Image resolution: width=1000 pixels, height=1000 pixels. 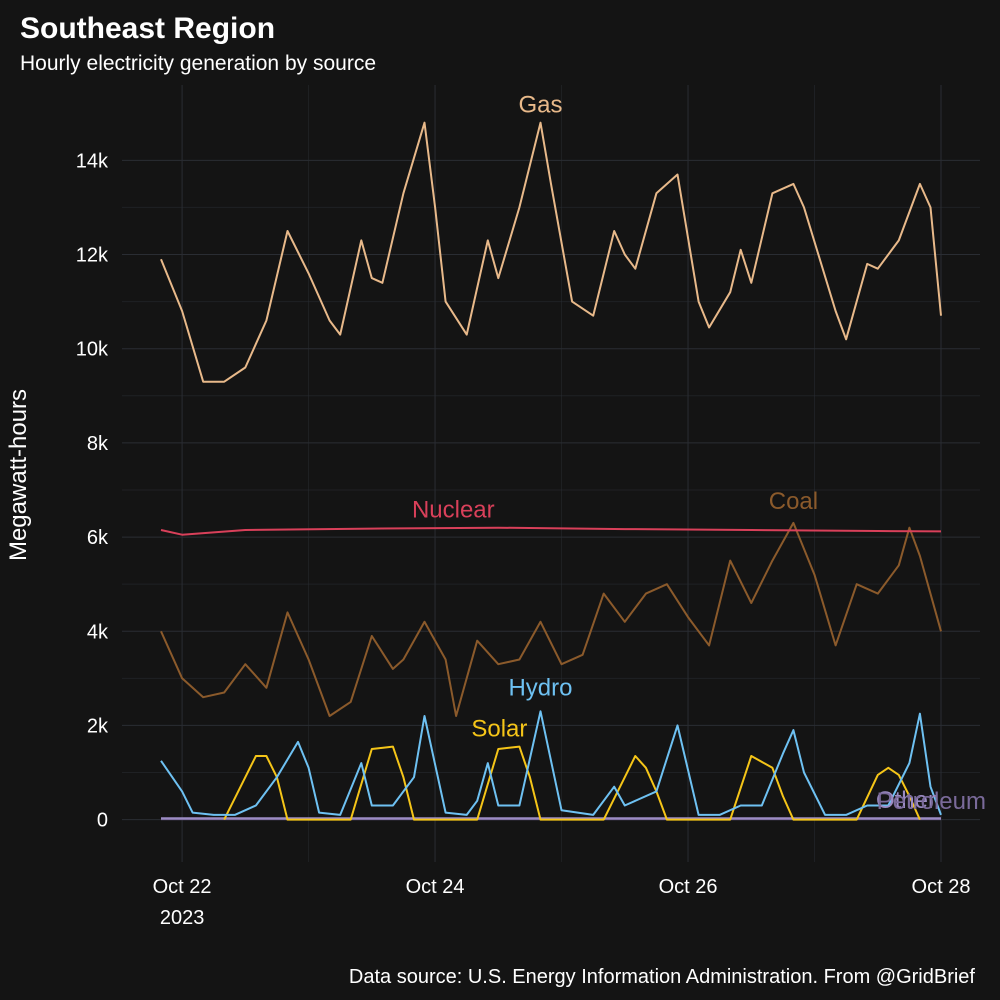 I want to click on x-tick-year-label: 2023, so click(x=182, y=918).